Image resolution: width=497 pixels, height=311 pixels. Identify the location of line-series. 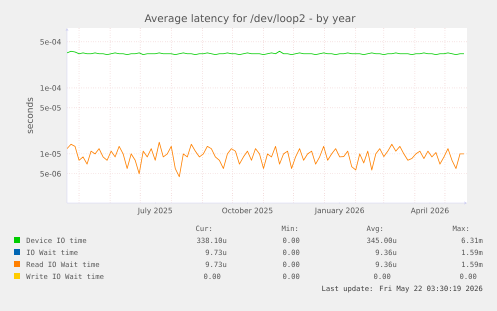
(265, 160).